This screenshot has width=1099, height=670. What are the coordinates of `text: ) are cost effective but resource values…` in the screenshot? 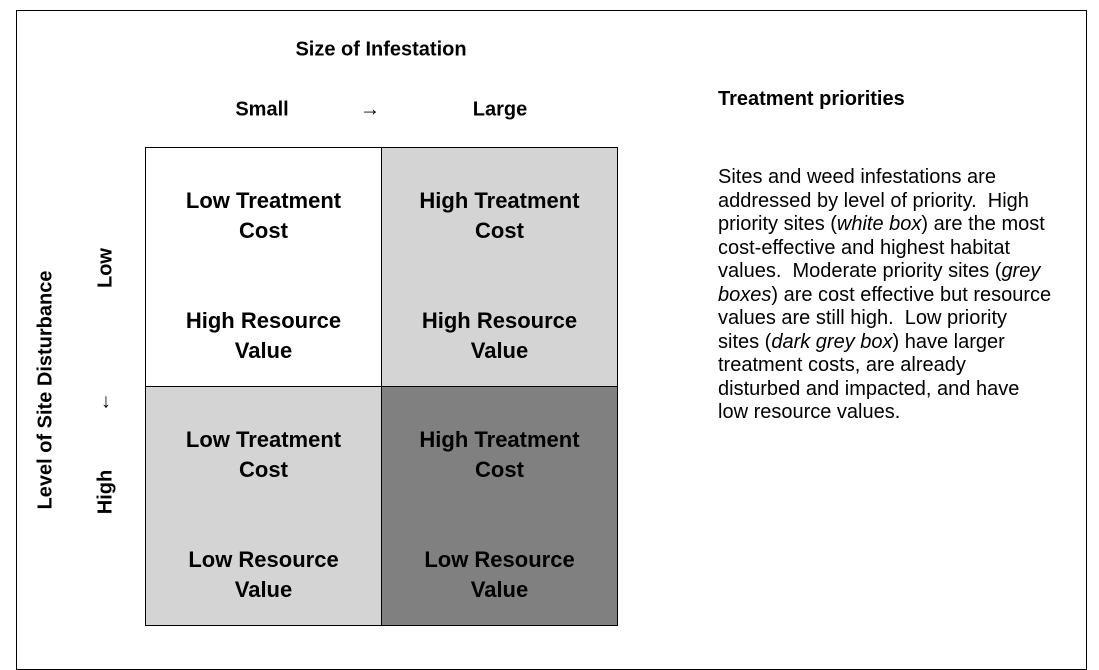 It's located at (887, 318).